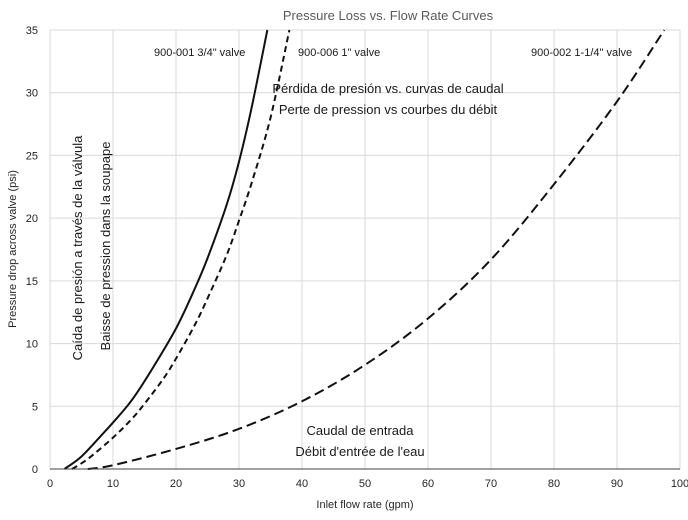 The width and height of the screenshot is (688, 520). What do you see at coordinates (113, 484) in the screenshot?
I see `x-tick-label: 10` at bounding box center [113, 484].